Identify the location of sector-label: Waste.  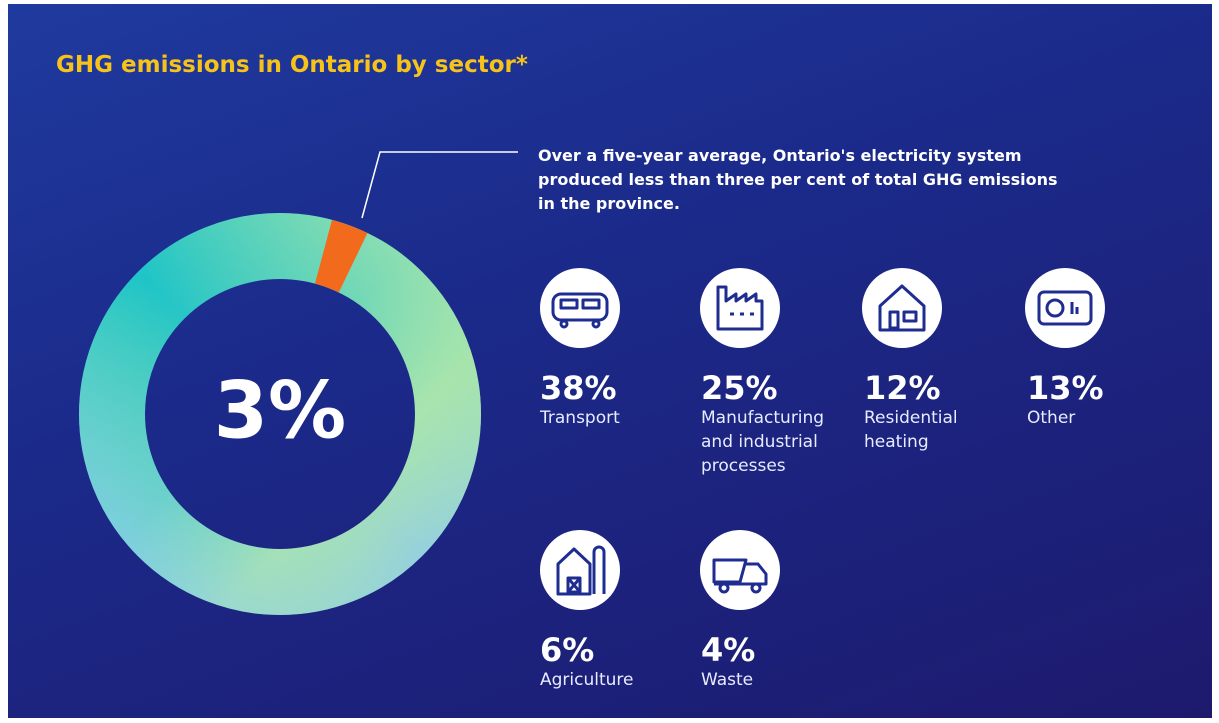
(727, 680).